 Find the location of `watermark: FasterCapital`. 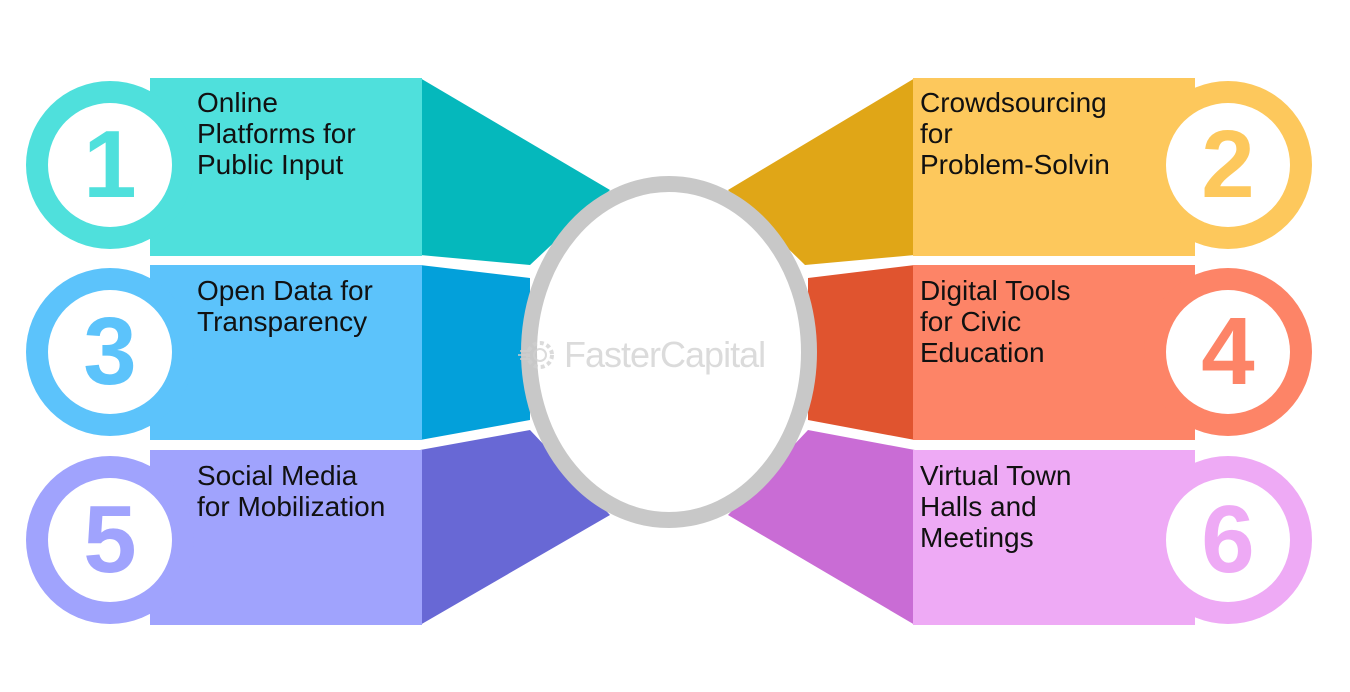

watermark: FasterCapital is located at coordinates (668, 355).